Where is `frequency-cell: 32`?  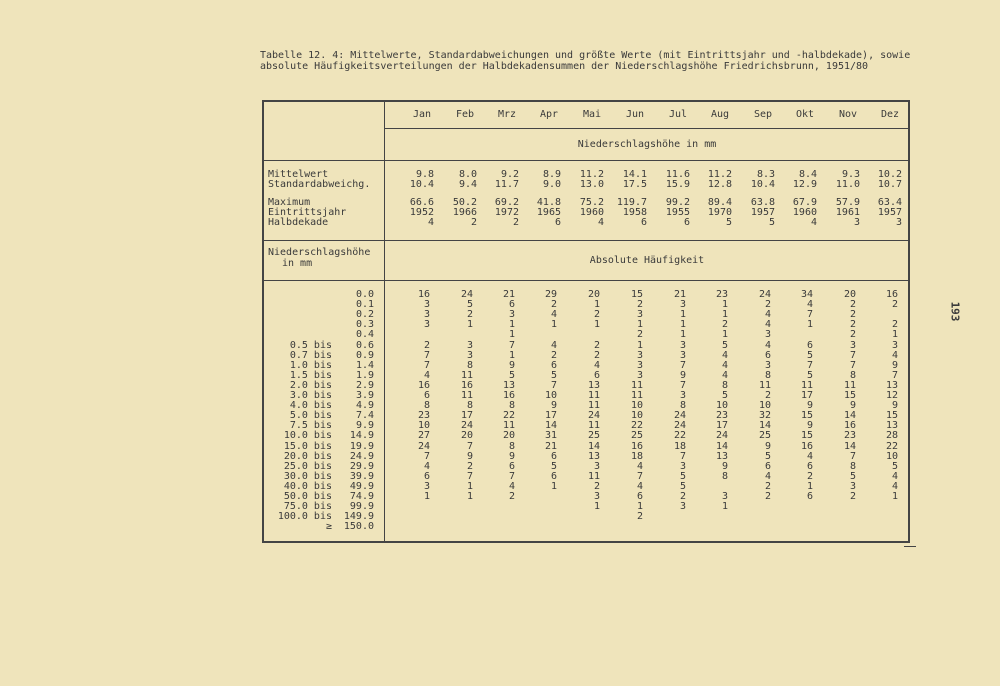
frequency-cell: 32 is located at coordinates (764, 416).